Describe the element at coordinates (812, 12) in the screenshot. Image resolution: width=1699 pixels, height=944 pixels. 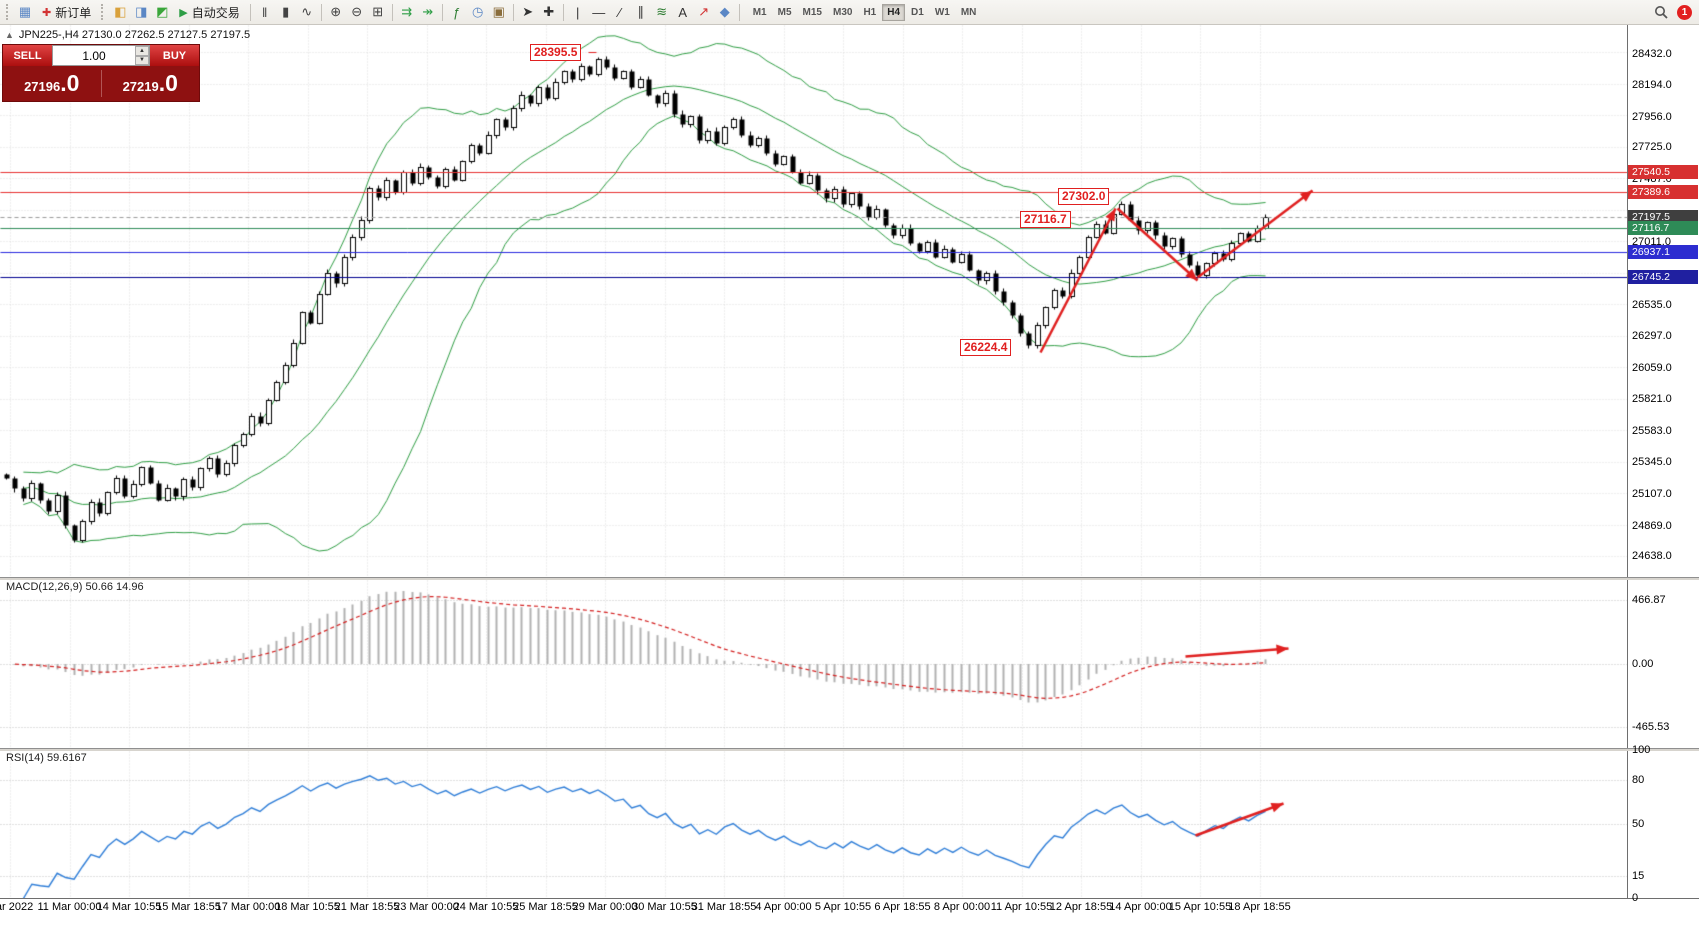
I see `timeframe-m15: M15` at that location.